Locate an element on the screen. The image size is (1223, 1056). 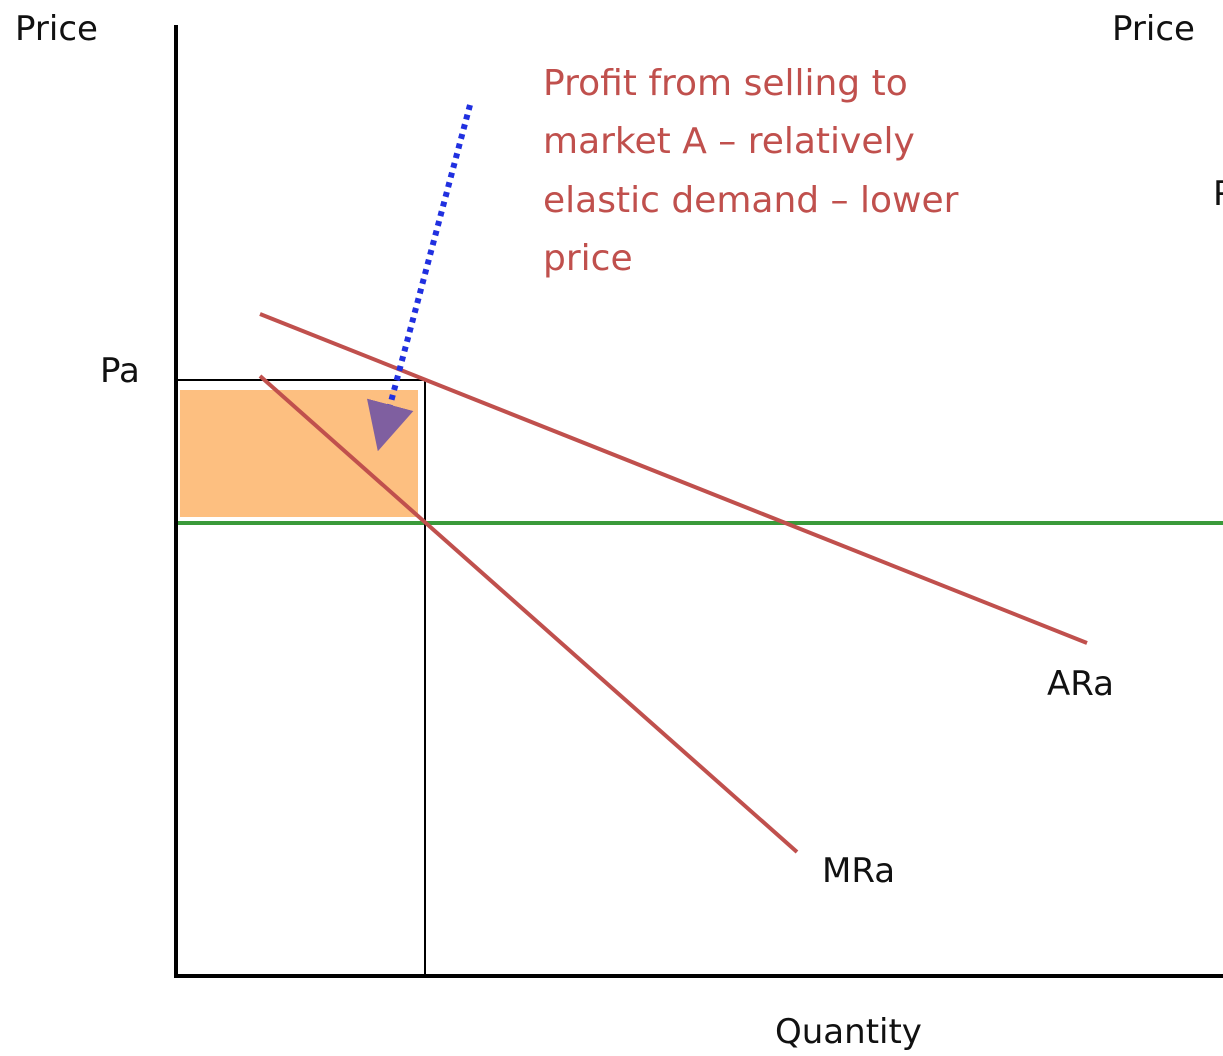
price-label: Pa is located at coordinates (120, 371).